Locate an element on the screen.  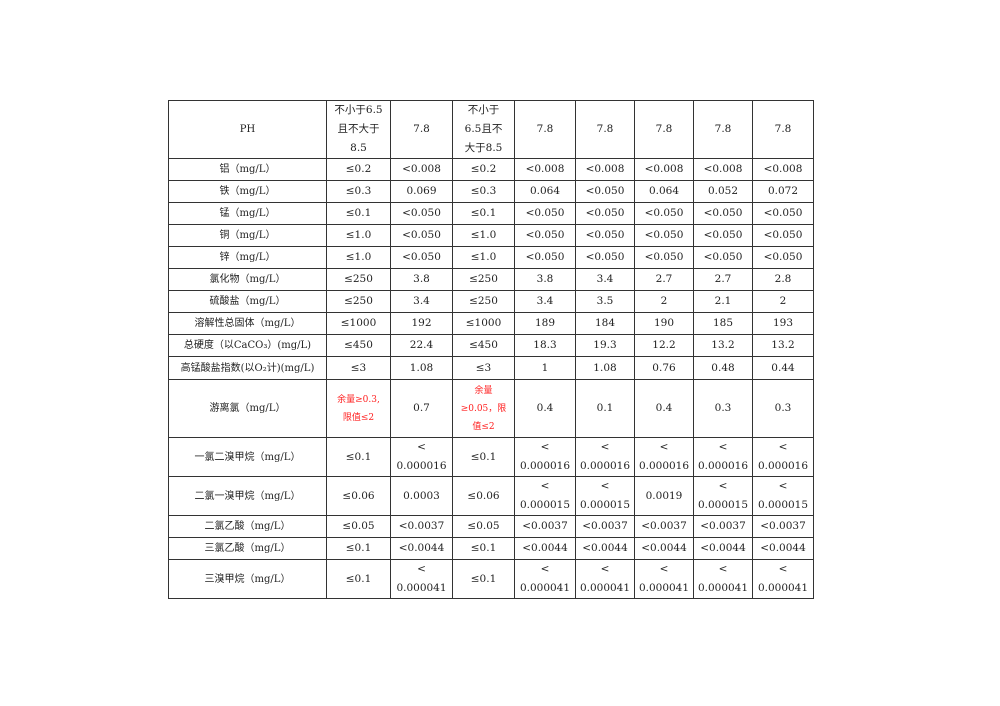
limit-cell: ≤3 is located at coordinates (358, 368).